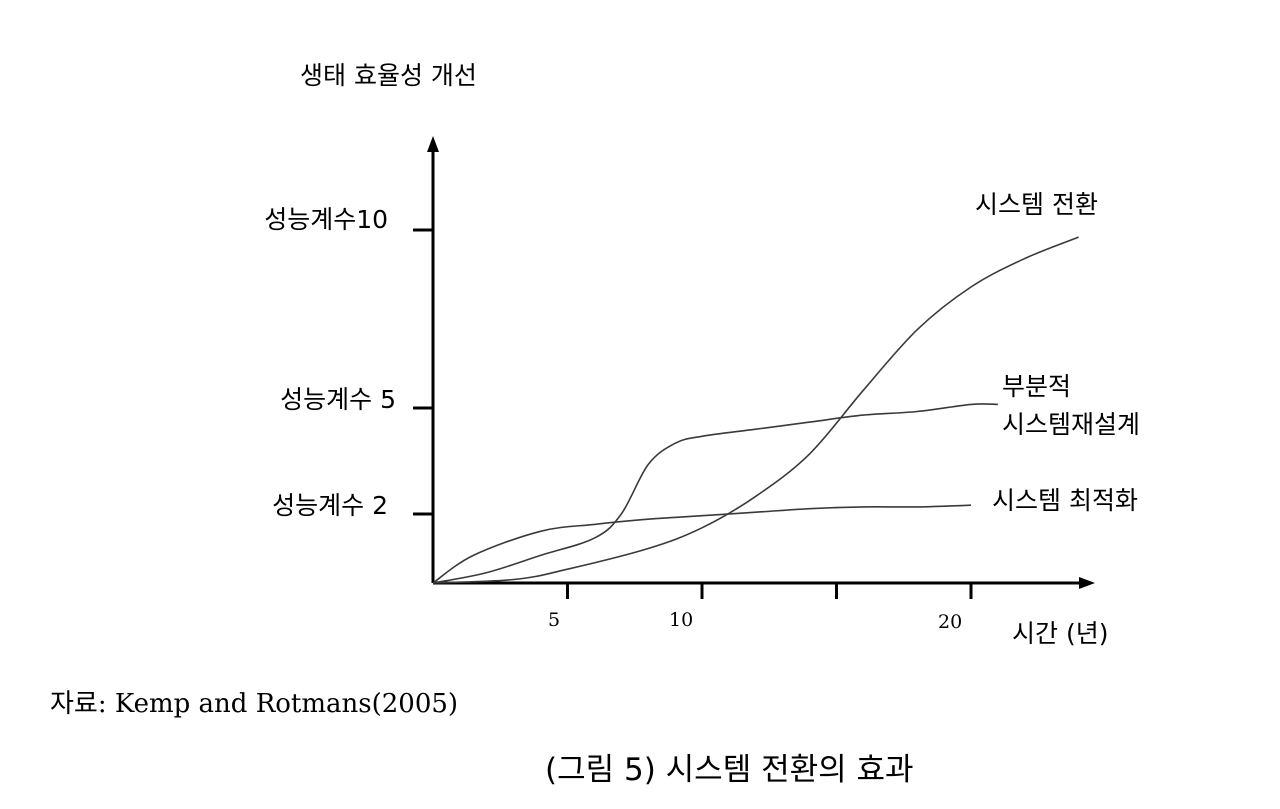 The image size is (1280, 809). What do you see at coordinates (326, 219) in the screenshot?
I see `y-tick-label-10: 성능계수10` at bounding box center [326, 219].